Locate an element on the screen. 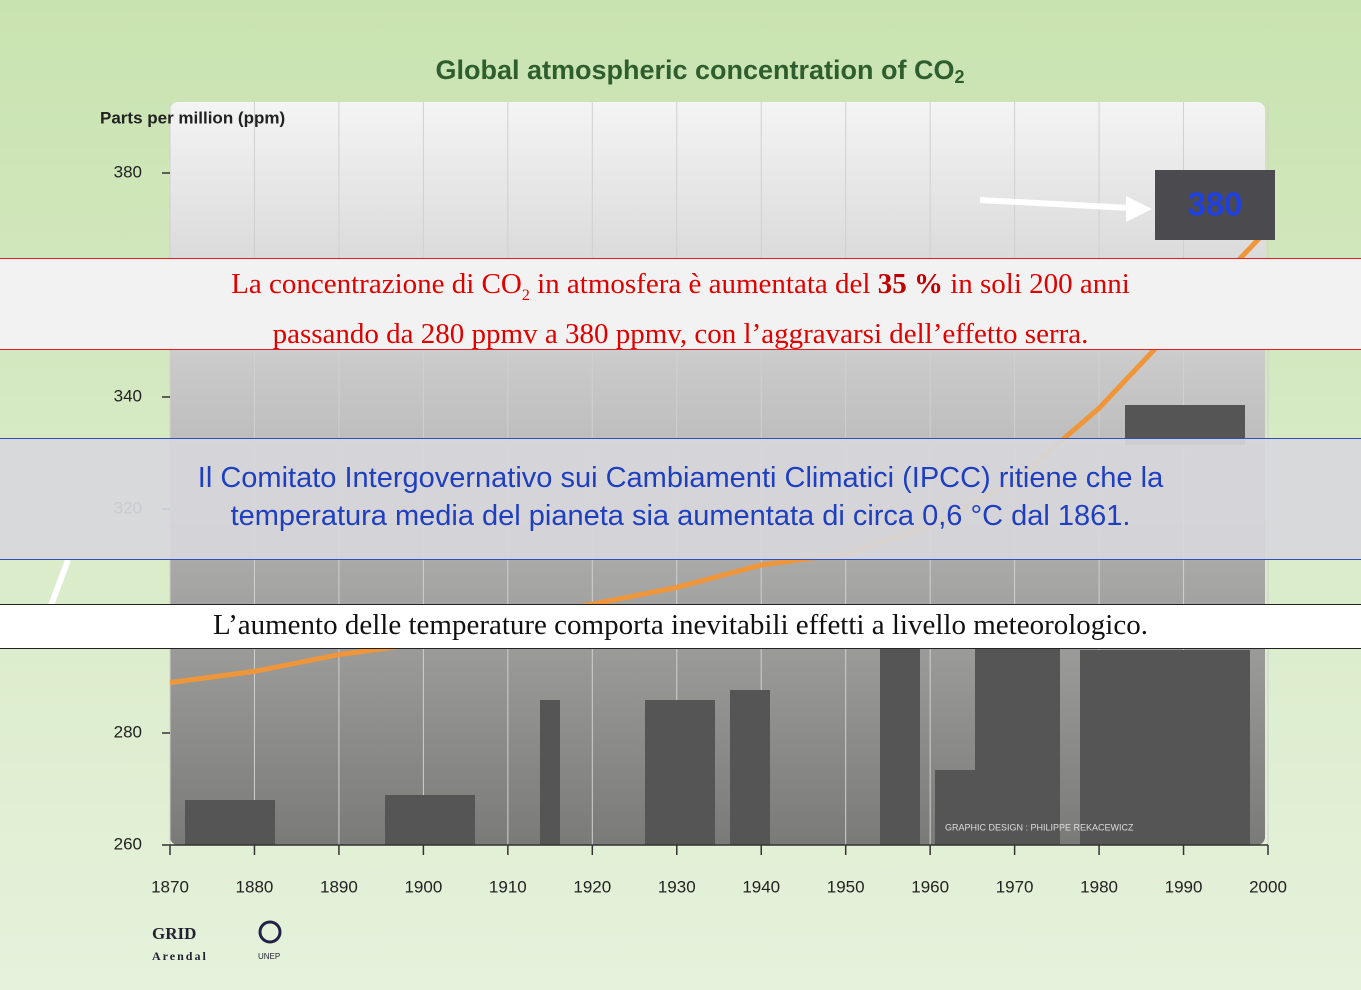  x-tick-label: 1900 is located at coordinates (423, 886).